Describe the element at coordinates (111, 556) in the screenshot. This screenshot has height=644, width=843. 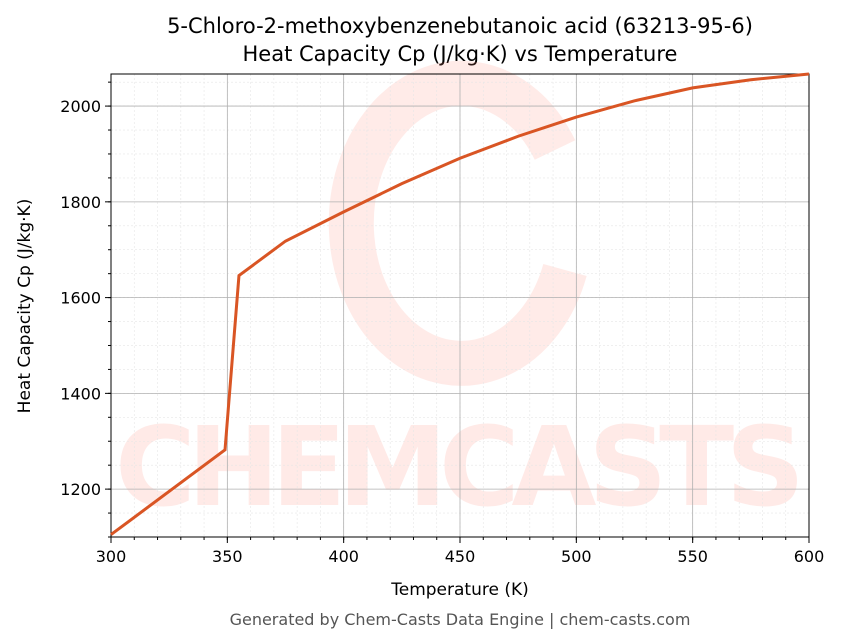
I see `x-tick-label: 300` at that location.